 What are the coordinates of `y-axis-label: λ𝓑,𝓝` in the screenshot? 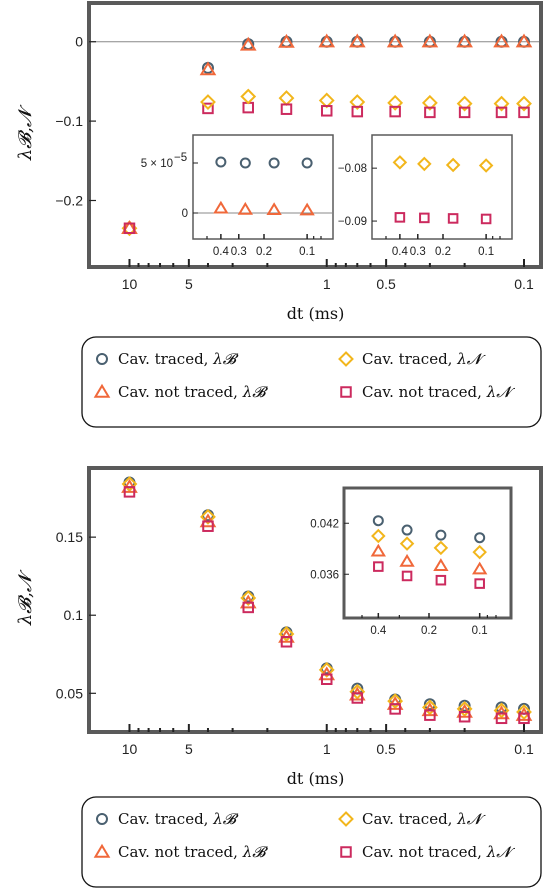 It's located at (25, 132).